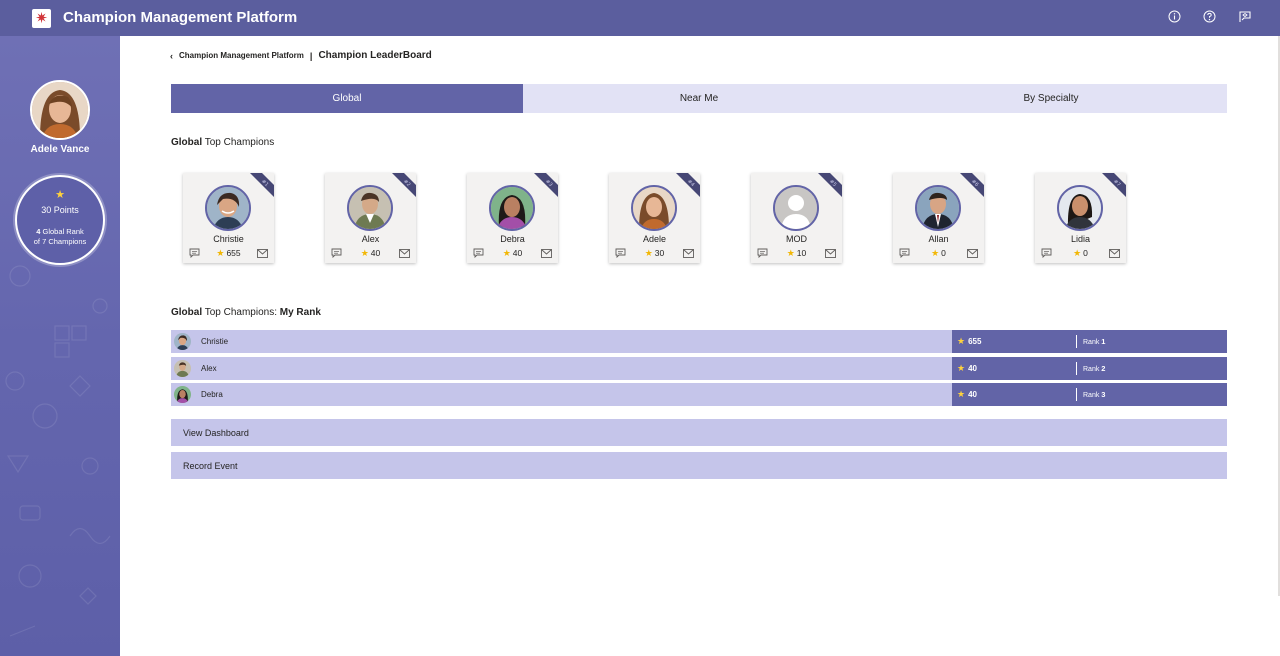 This screenshot has height=656, width=1280. What do you see at coordinates (699, 98) in the screenshot?
I see `tab-near-me: Near Me` at bounding box center [699, 98].